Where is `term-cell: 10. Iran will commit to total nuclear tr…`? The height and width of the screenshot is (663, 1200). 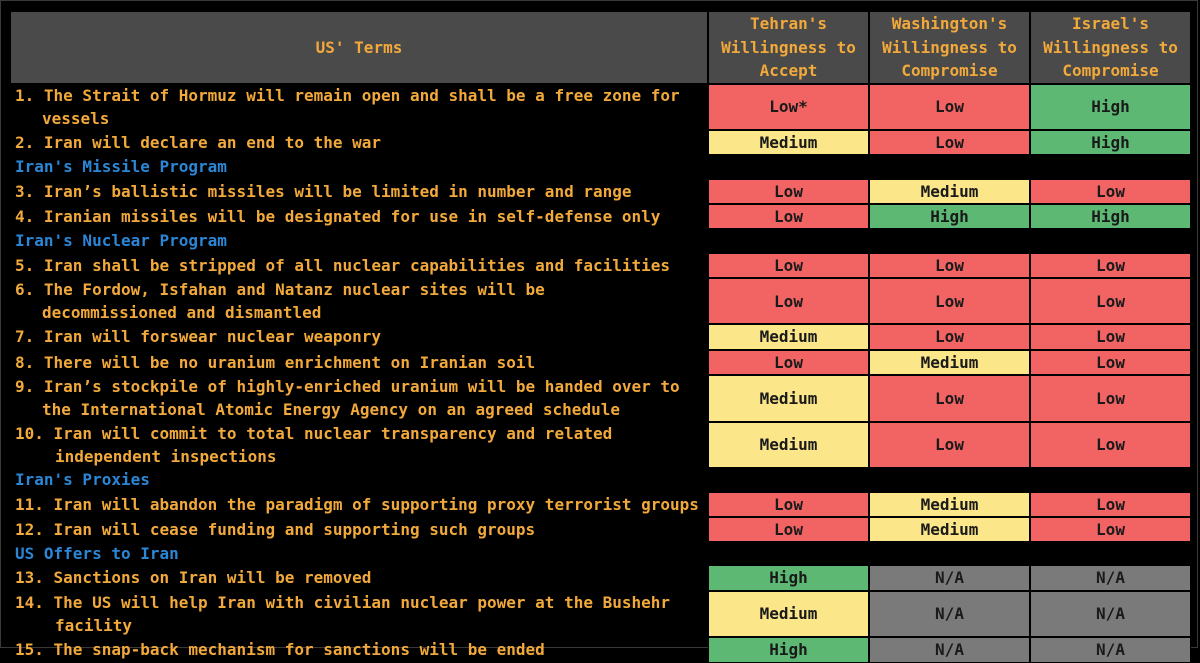
term-cell: 10. Iran will commit to total nuclear tr… is located at coordinates (359, 445).